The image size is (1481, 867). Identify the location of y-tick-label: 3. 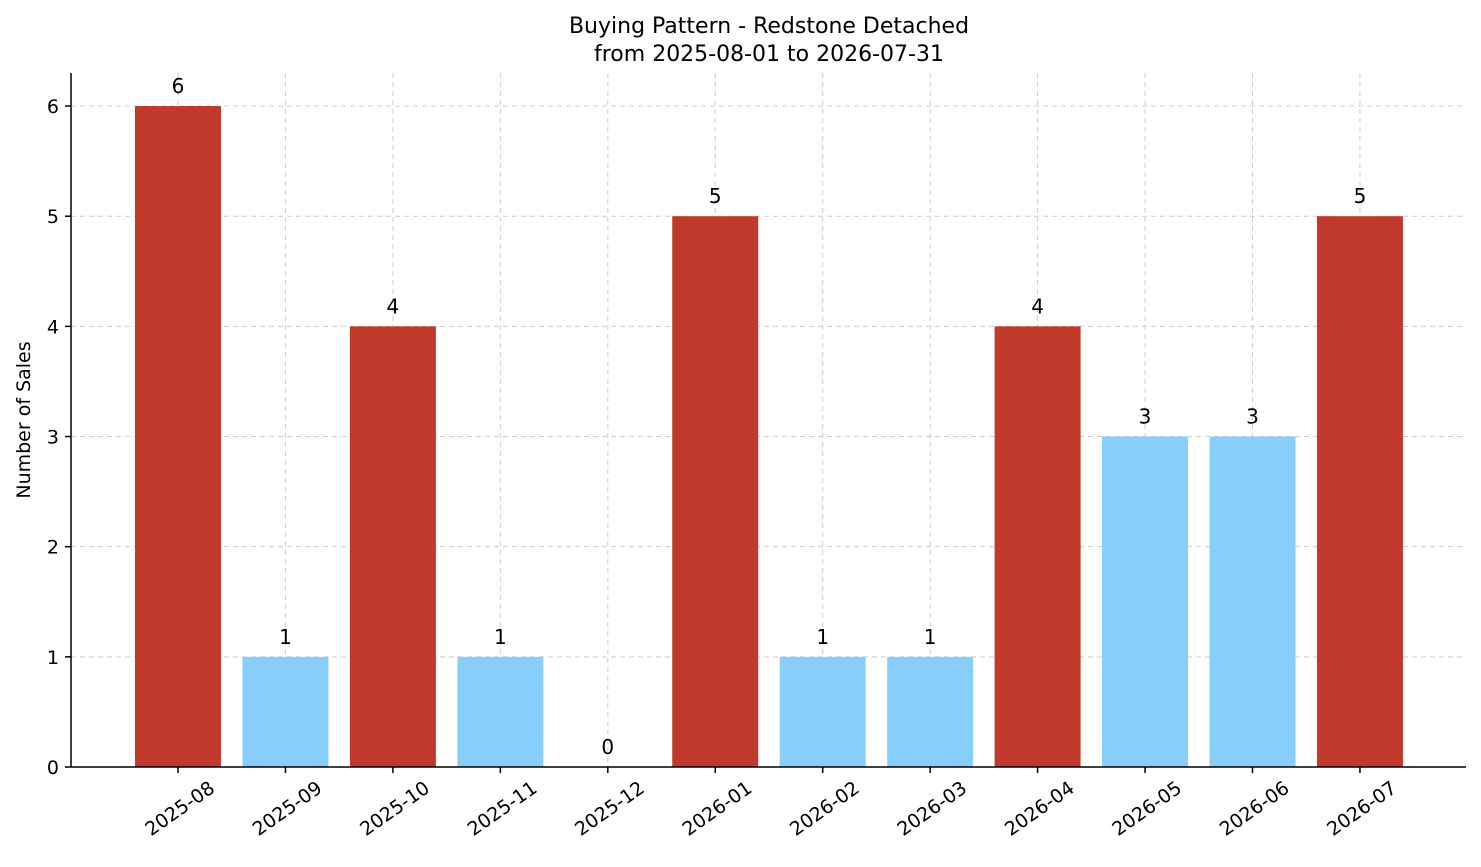
(53, 438).